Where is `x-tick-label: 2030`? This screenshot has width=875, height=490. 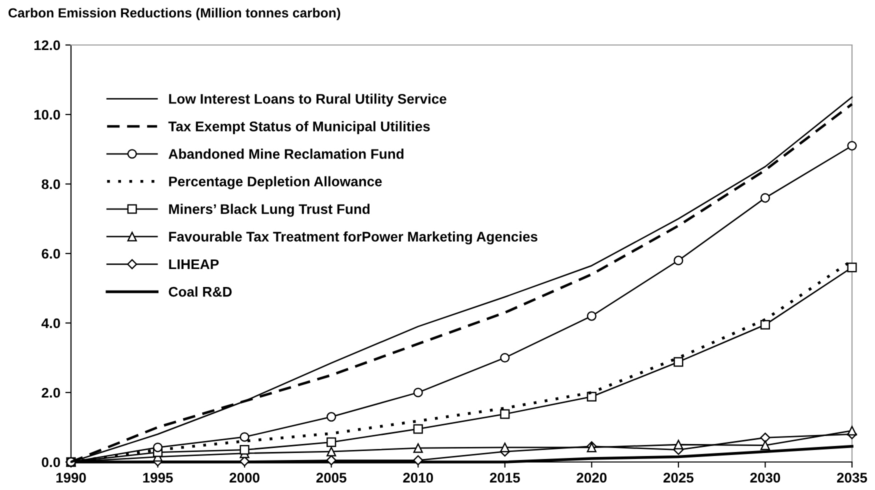
x-tick-label: 2030 is located at coordinates (765, 477).